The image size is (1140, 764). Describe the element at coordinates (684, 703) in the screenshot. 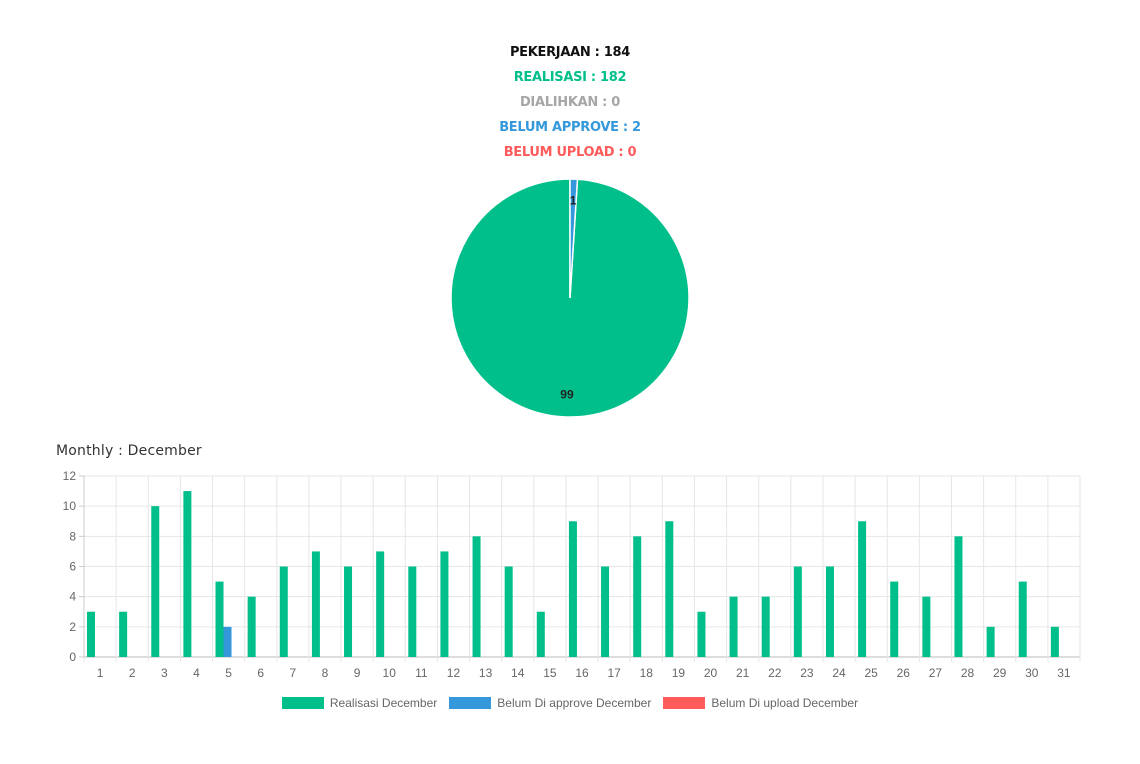

I see `legend-swatch-belum-upload` at that location.